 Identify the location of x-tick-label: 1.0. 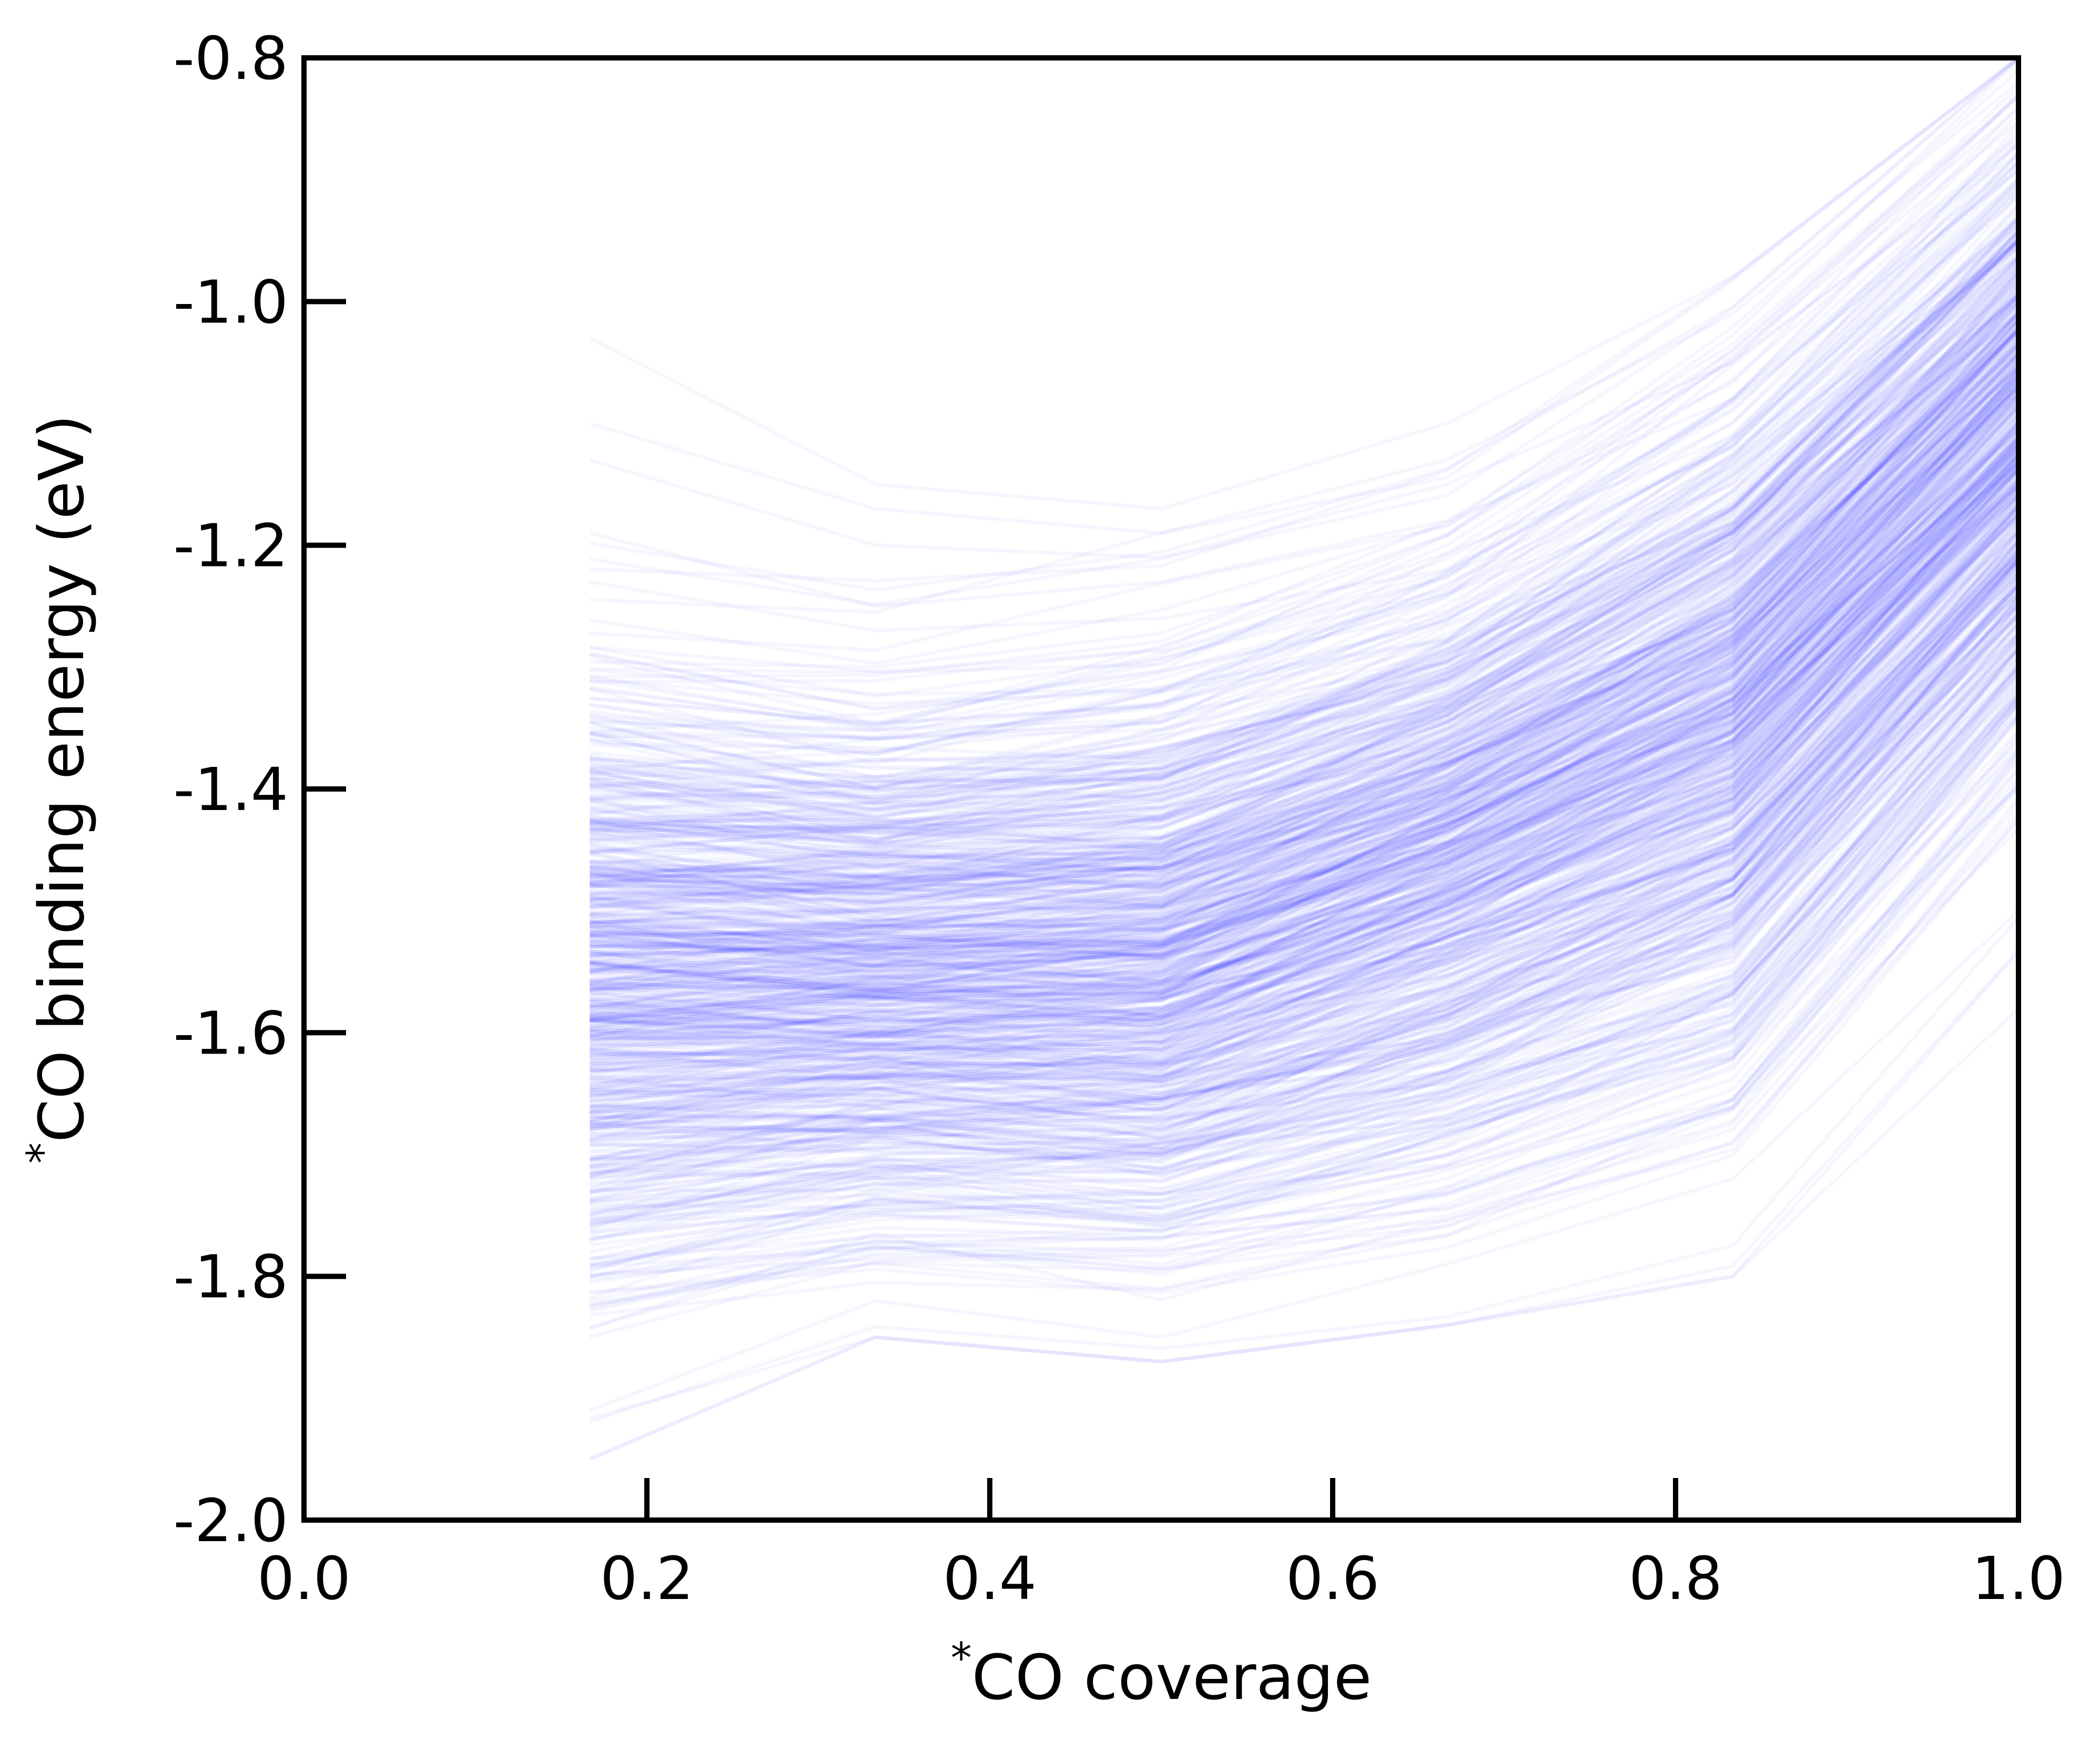
(2019, 1579).